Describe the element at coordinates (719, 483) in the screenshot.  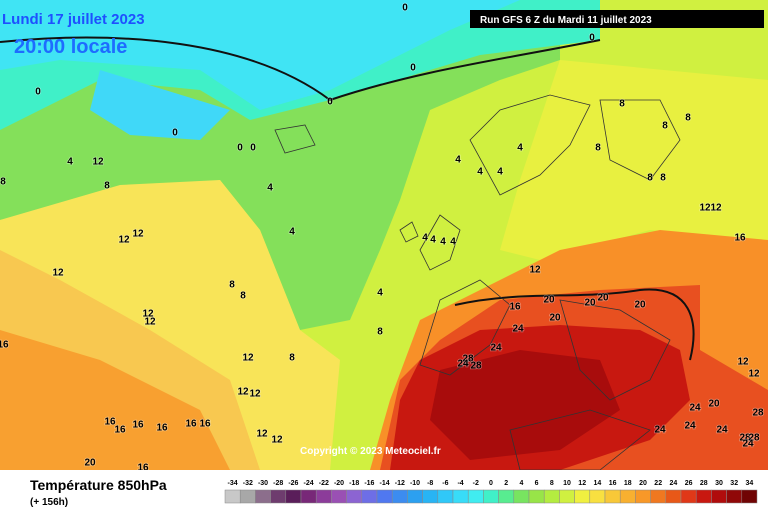
I see `legend-label: 30` at that location.